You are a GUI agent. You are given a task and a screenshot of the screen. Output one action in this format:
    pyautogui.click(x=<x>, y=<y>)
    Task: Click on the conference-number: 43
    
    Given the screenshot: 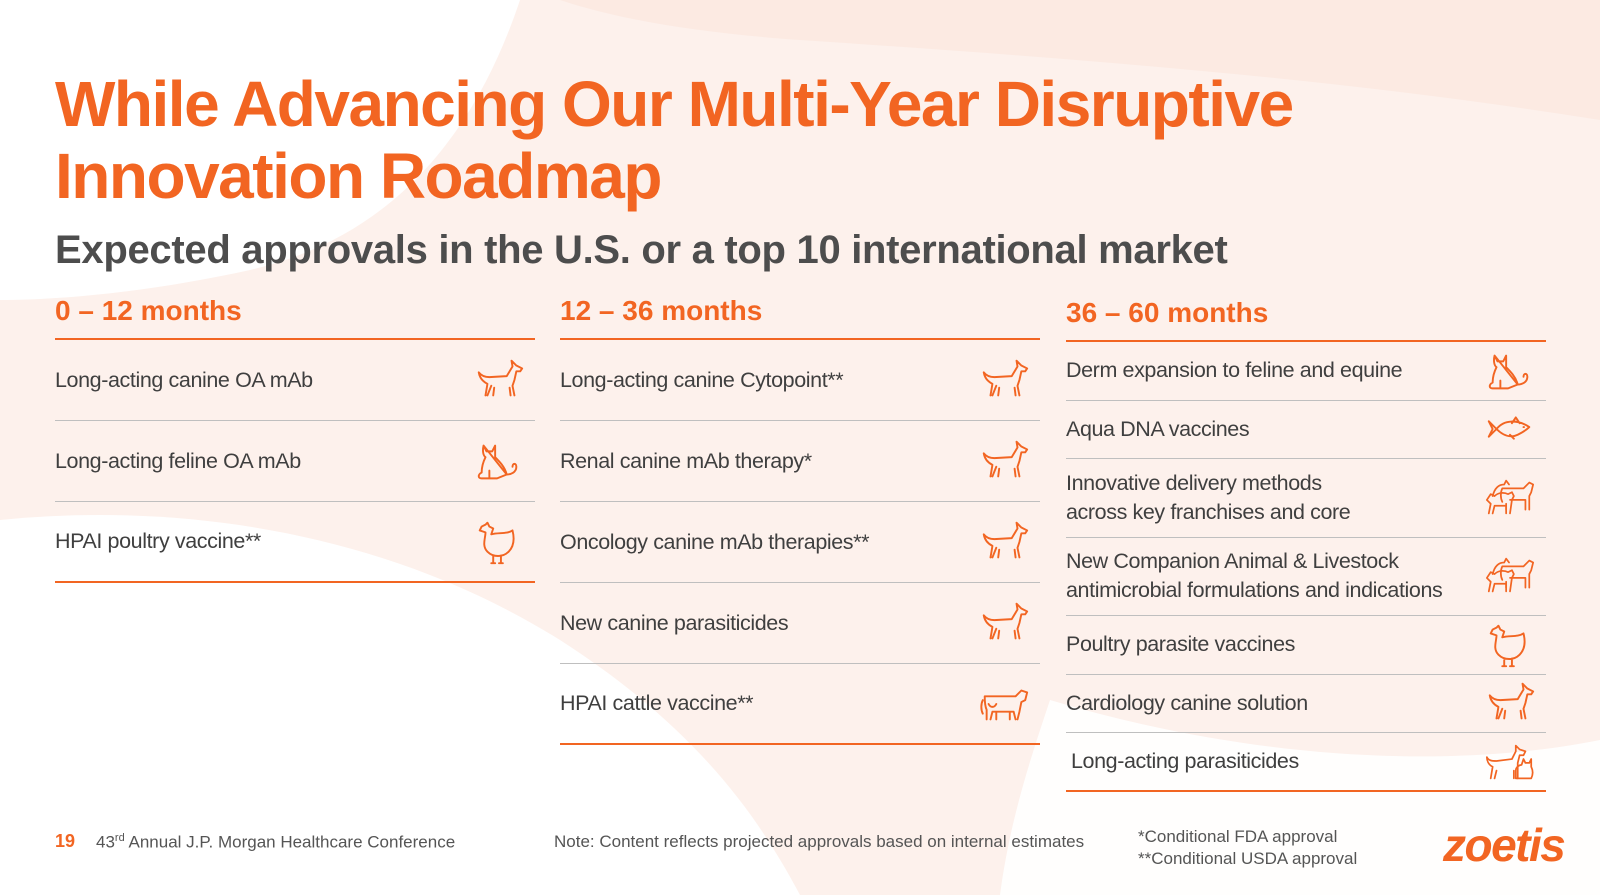 What is the action you would take?
    pyautogui.click(x=105, y=842)
    